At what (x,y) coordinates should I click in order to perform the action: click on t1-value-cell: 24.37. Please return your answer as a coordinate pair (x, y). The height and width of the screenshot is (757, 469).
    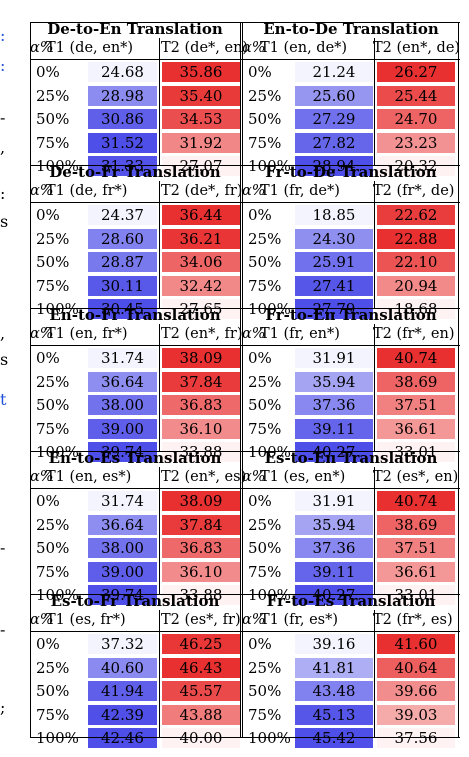
    Looking at the image, I should click on (122, 215).